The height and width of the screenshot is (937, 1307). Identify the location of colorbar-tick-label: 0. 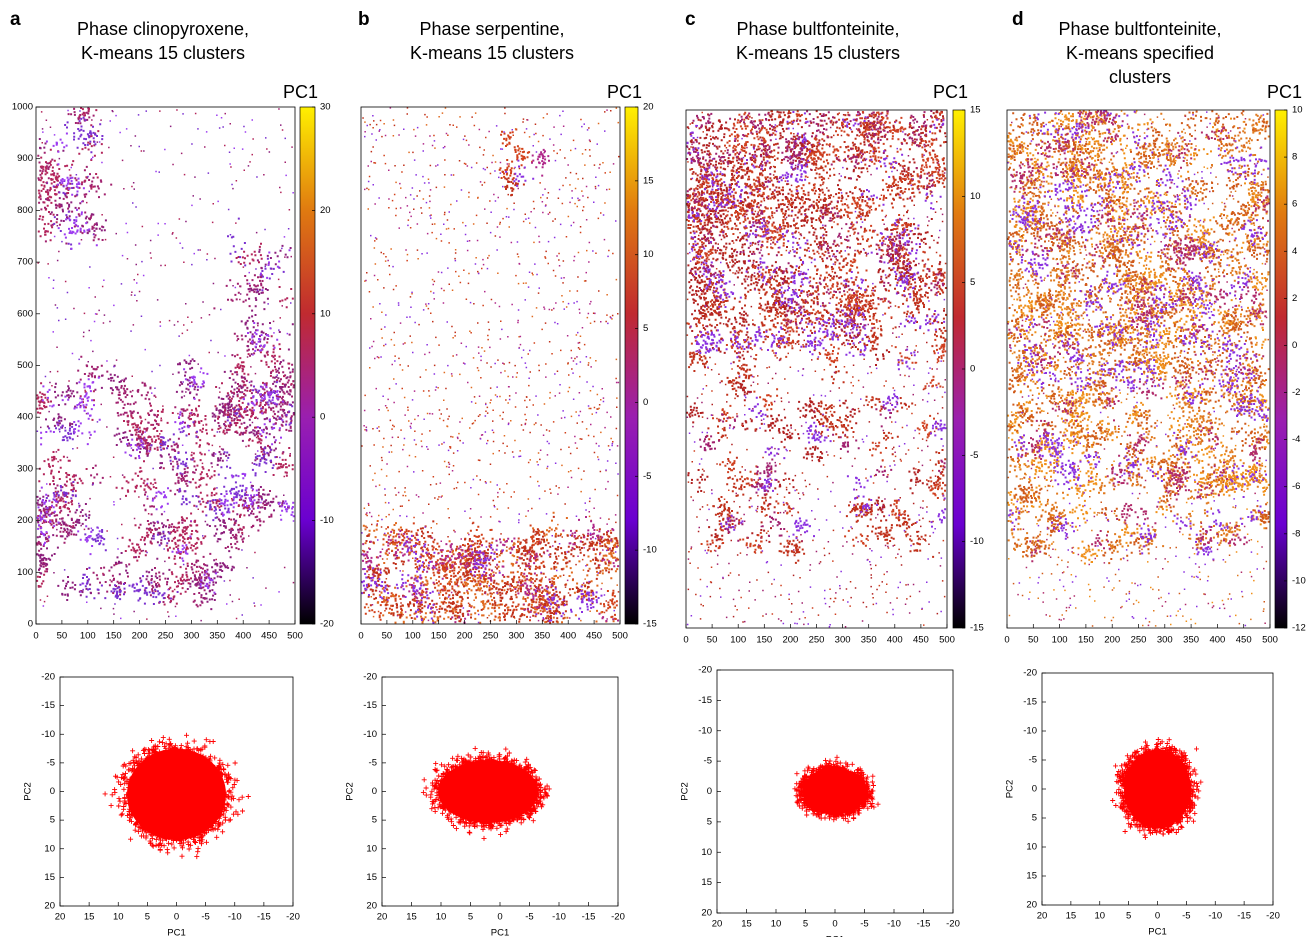
(972, 369).